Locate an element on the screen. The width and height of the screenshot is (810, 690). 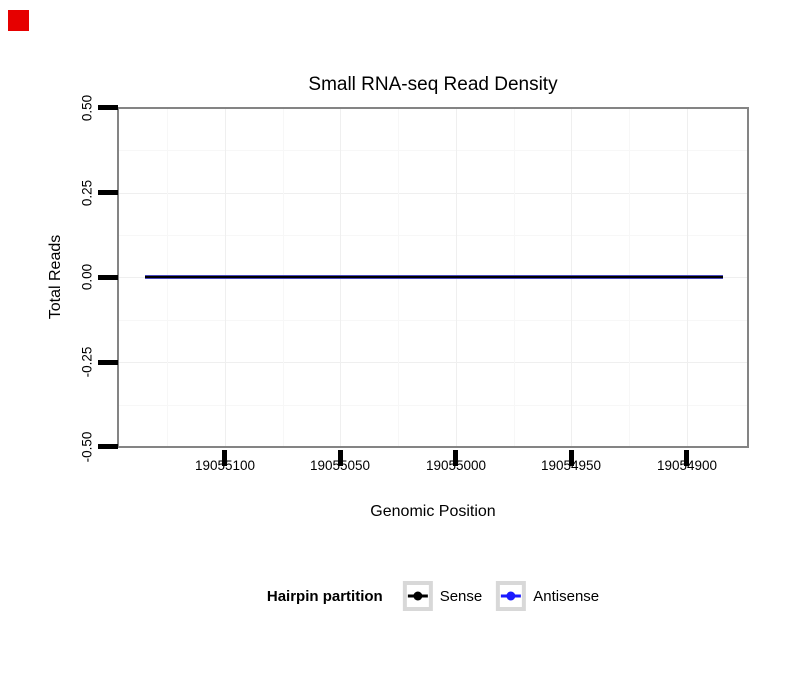
y-tick-label: -0.50 is located at coordinates (87, 447).